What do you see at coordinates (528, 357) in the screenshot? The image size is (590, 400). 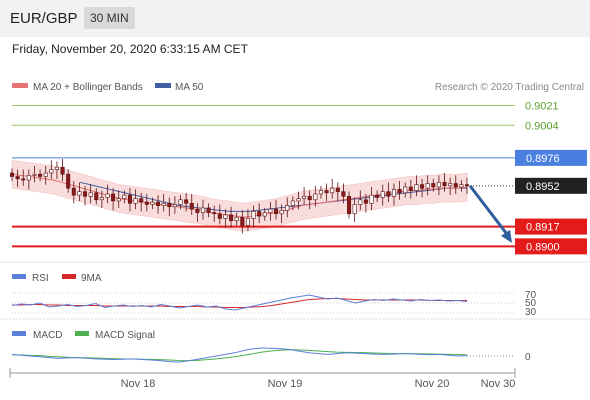 I see `macd-tick-0: 0` at bounding box center [528, 357].